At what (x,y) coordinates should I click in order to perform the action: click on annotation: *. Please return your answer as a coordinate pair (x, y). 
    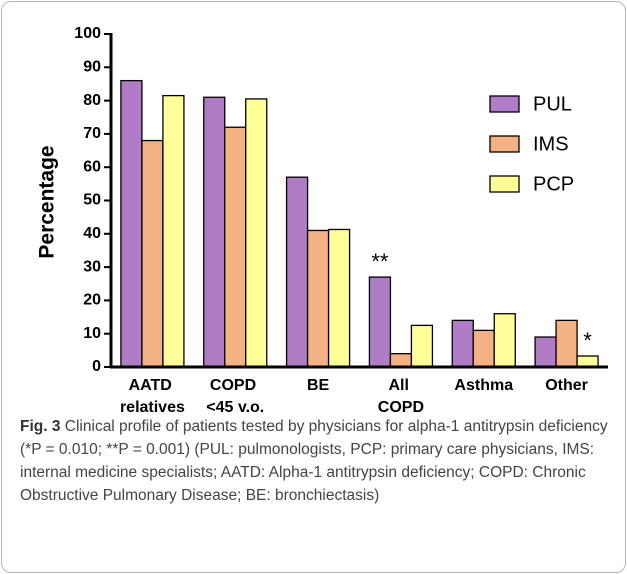
    Looking at the image, I should click on (587, 340).